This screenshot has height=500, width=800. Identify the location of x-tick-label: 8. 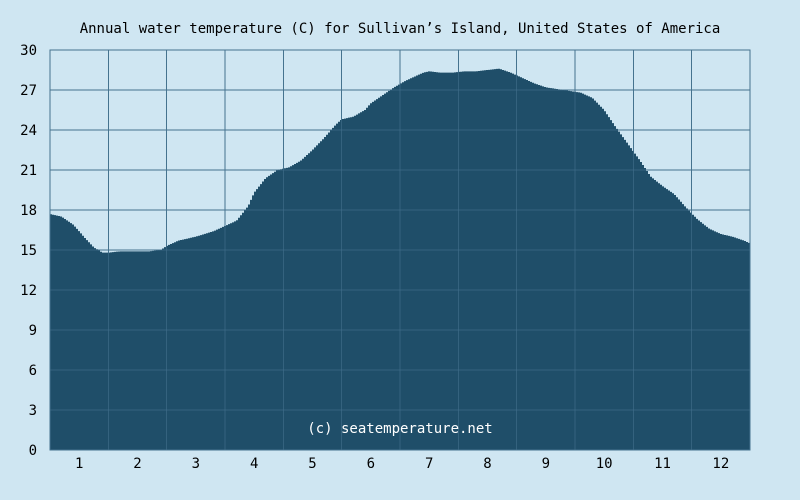
(487, 464).